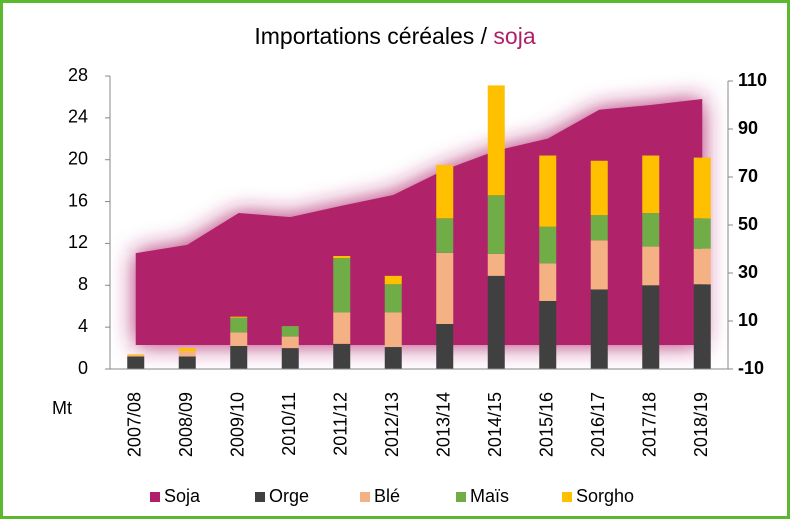 The image size is (790, 519). Describe the element at coordinates (748, 320) in the screenshot. I see `y2-tick-label: 10` at that location.